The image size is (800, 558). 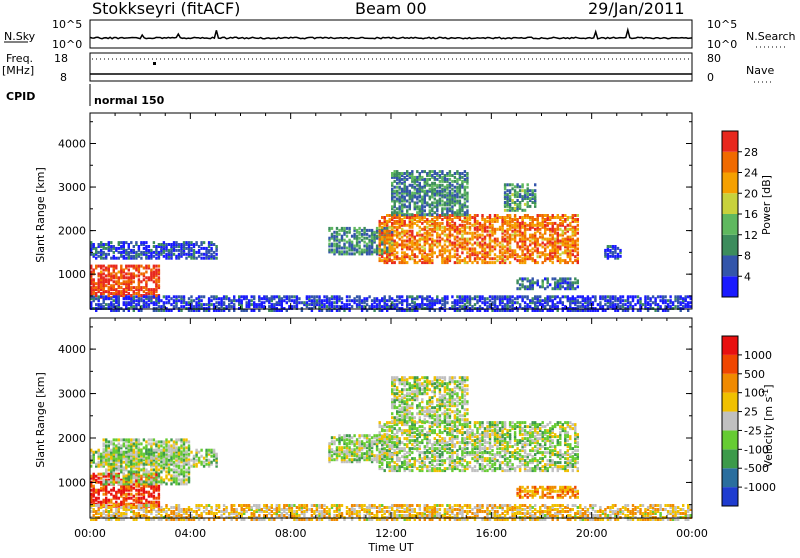 I want to click on nsky-tick-top: 10^5, so click(x=67, y=24).